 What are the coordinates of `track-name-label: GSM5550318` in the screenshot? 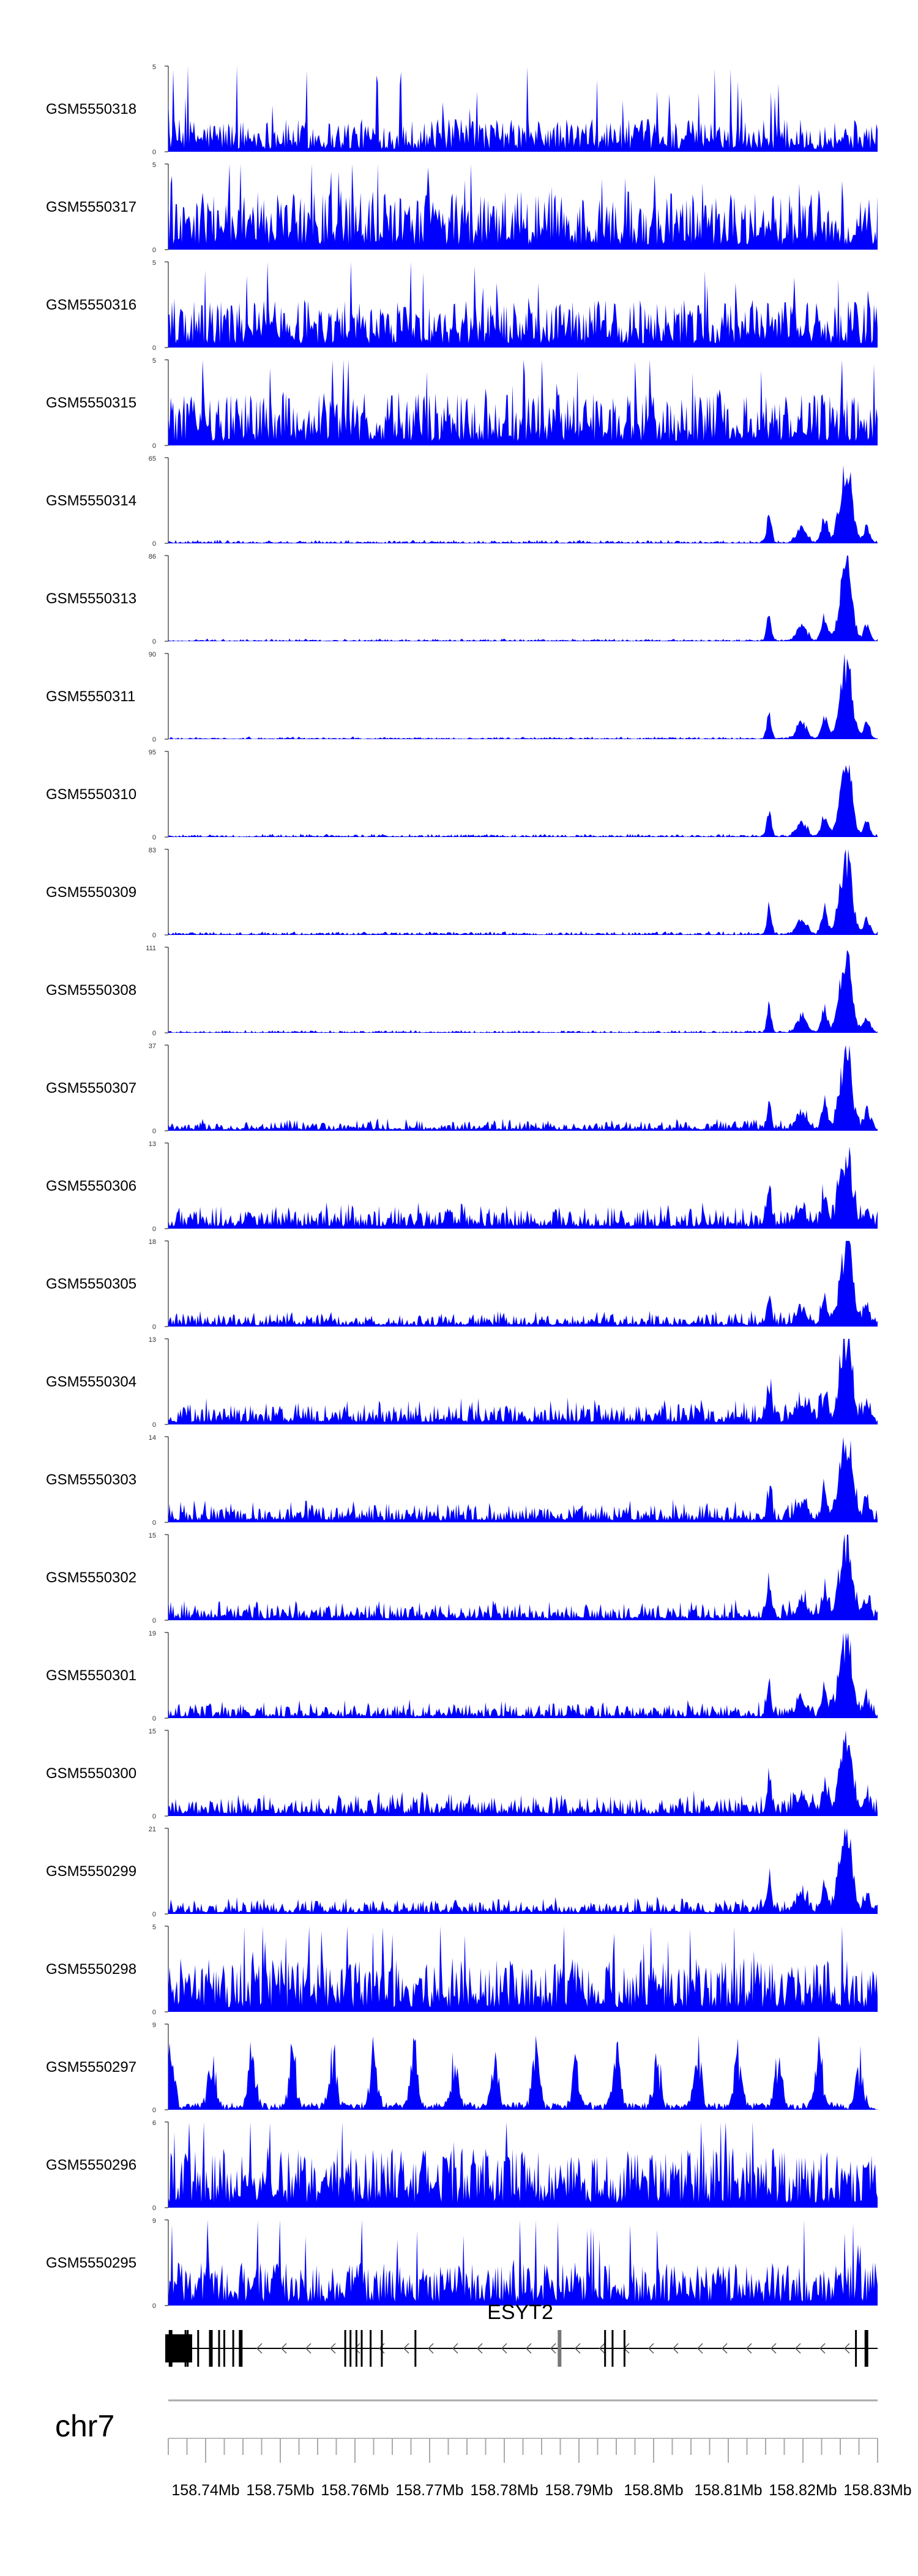 It's located at (91, 109).